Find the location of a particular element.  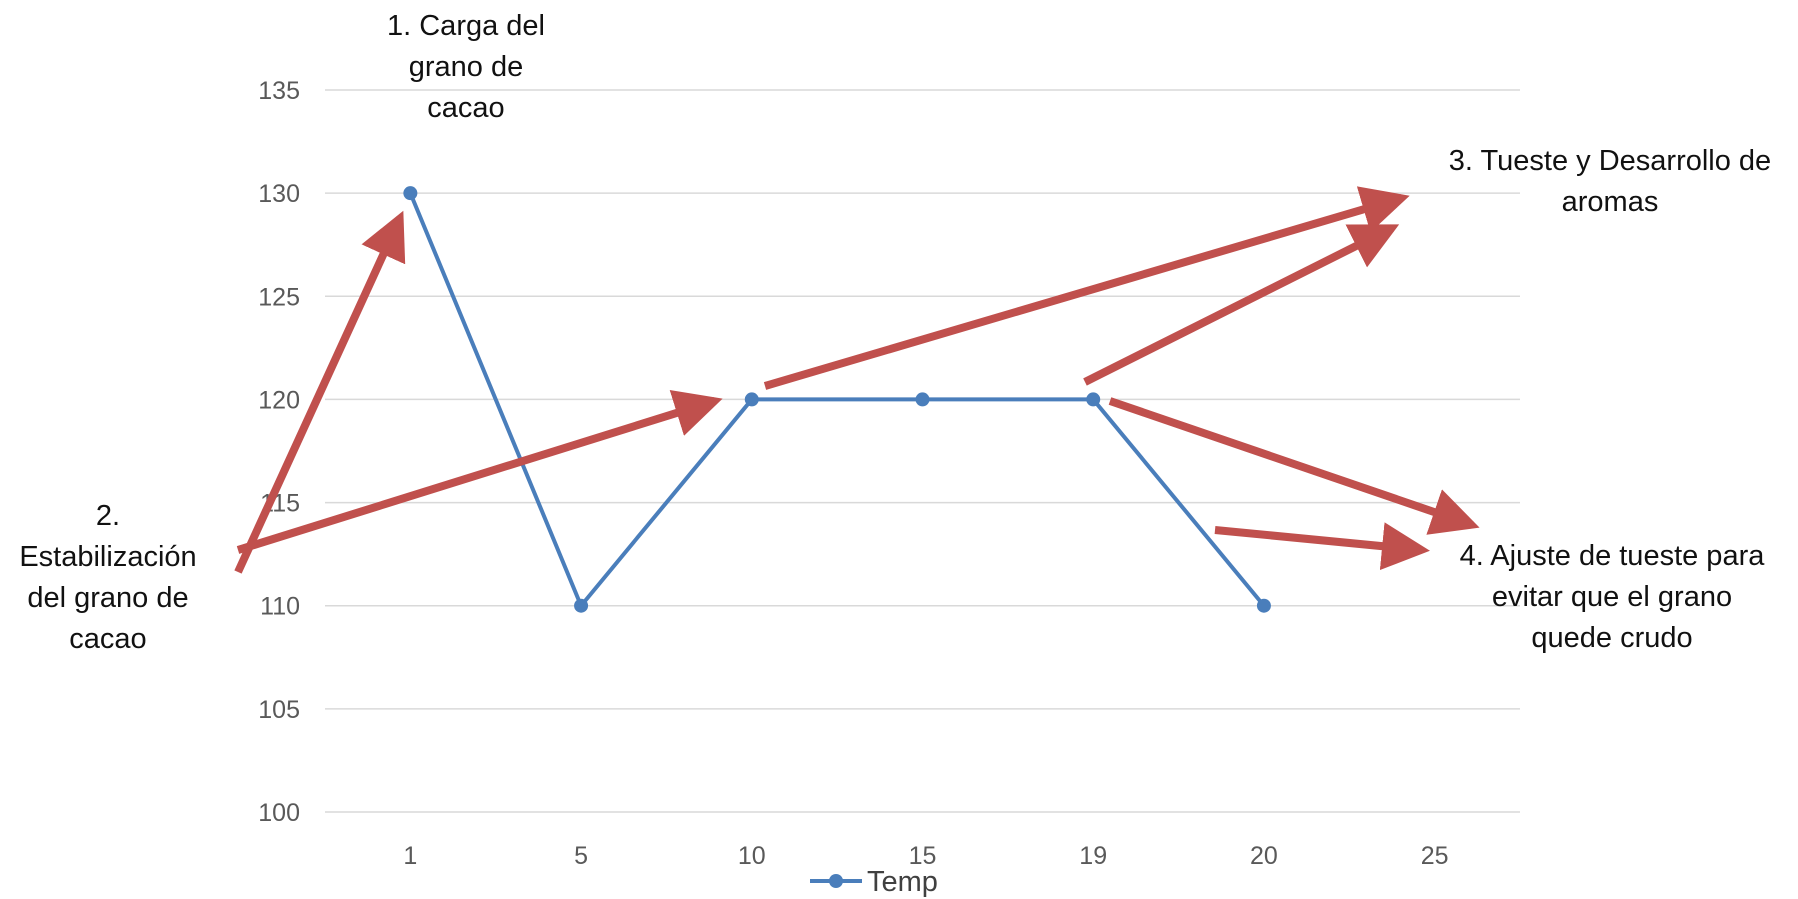

annotation-label: 2. is located at coordinates (108, 516).